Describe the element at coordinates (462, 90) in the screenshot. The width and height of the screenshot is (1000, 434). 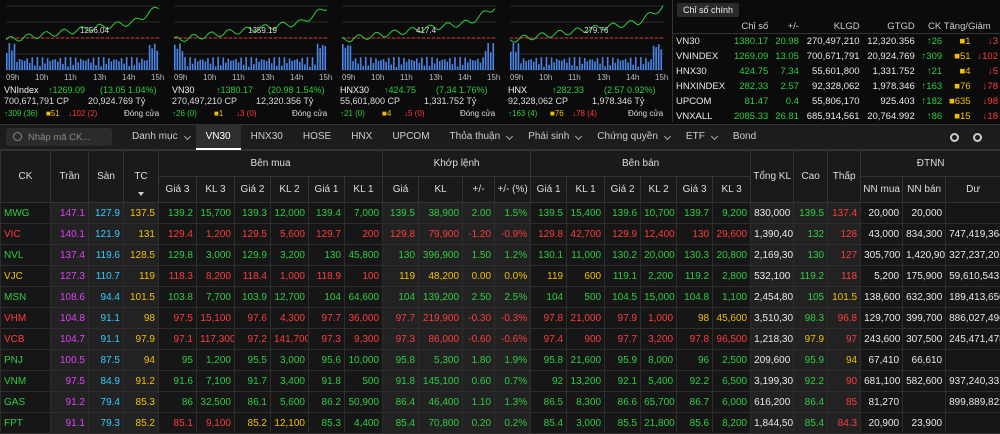
I see `index-change: (7.34 1.76%)` at that location.